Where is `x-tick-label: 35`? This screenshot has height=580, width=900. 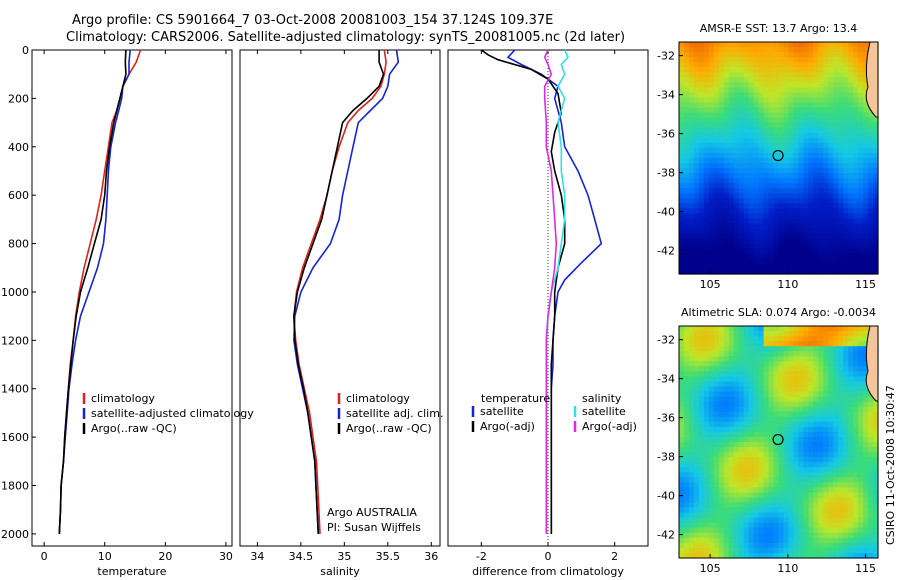
x-tick-label: 35 is located at coordinates (344, 556).